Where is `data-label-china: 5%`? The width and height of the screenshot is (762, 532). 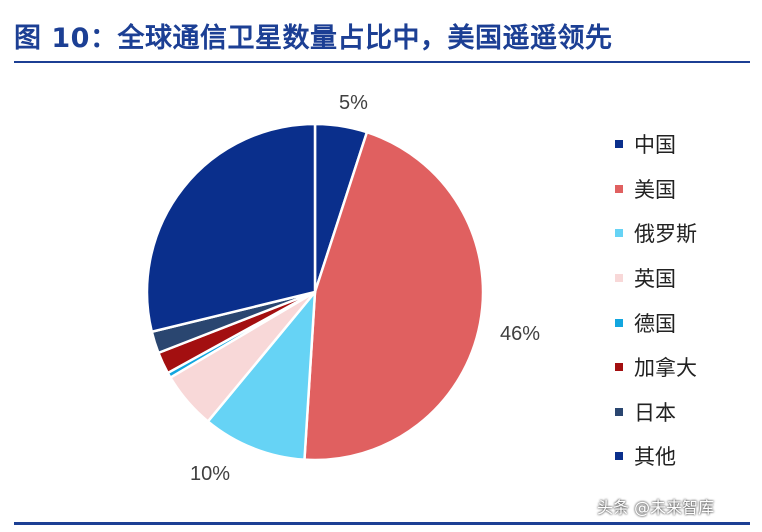
data-label-china: 5% is located at coordinates (353, 103).